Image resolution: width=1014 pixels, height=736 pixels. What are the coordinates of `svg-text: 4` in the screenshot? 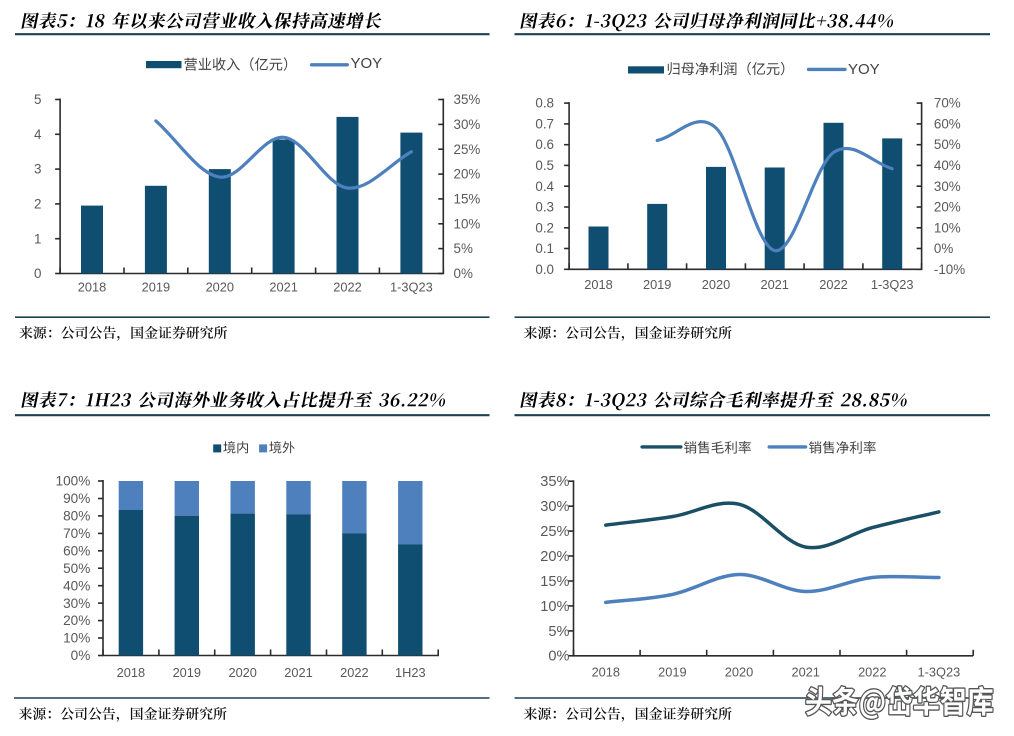 It's located at (38, 134).